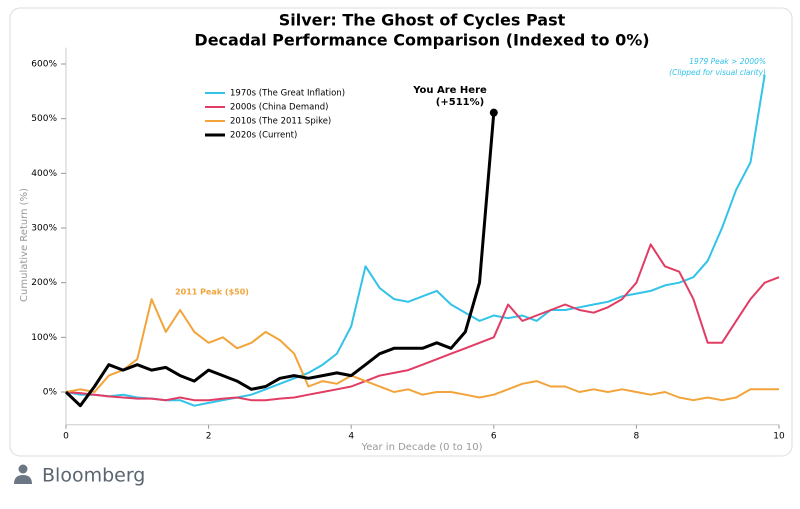  I want to click on x-tick-label: 2, so click(209, 436).